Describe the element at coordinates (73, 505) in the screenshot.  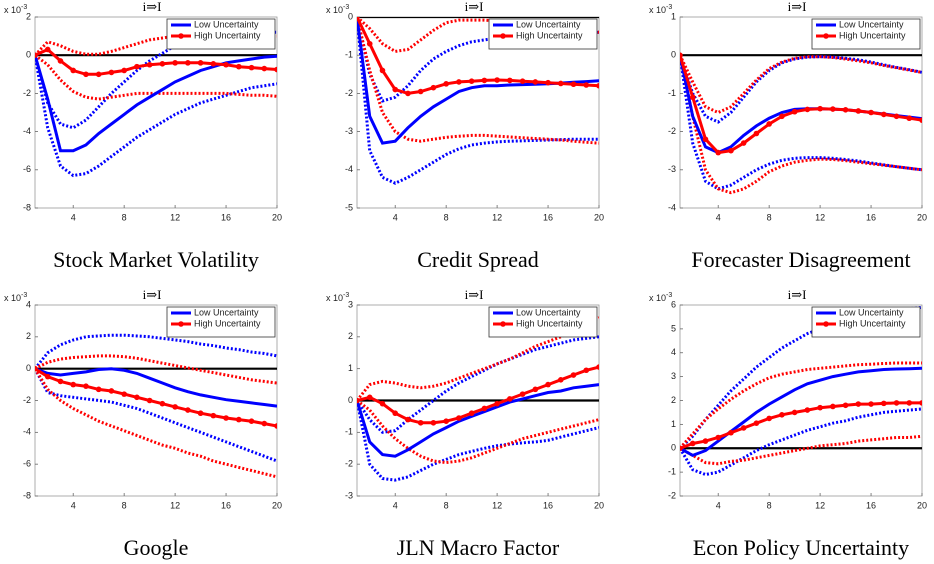
I see `x-tick-label: 4` at that location.